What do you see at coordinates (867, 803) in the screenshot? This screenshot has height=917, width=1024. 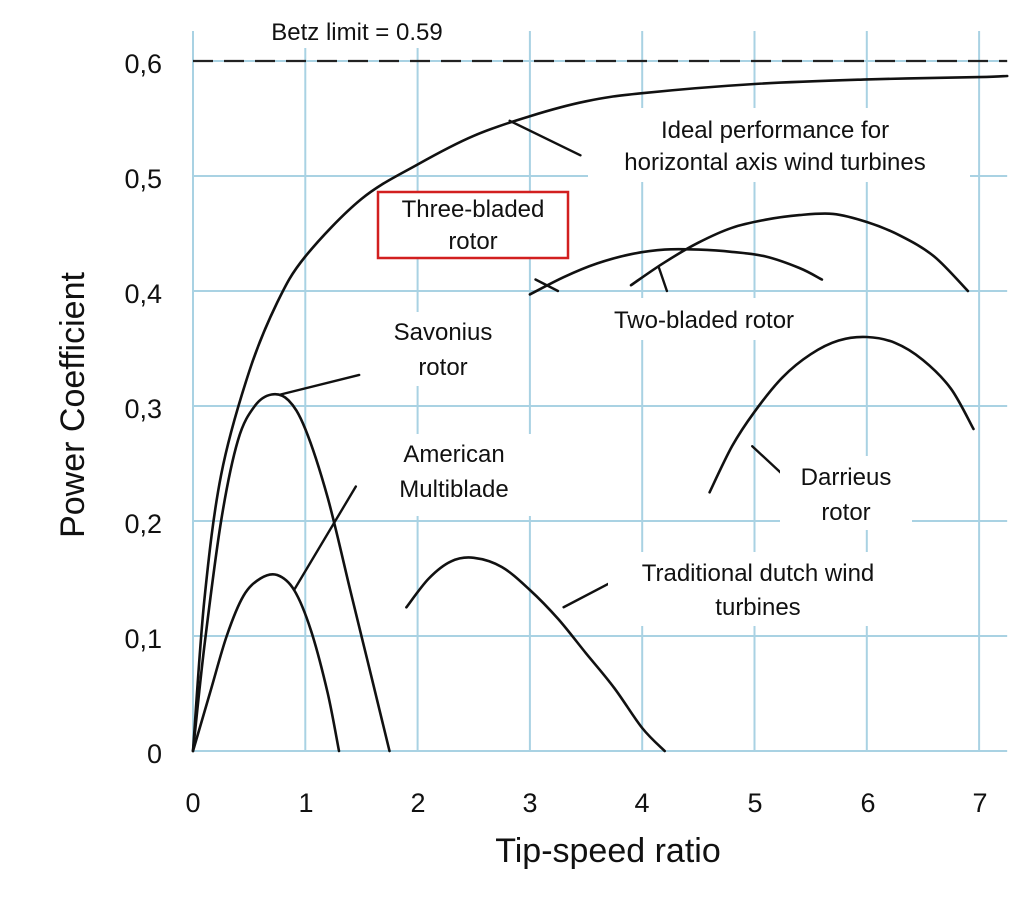 I see `x-tick-label: 6` at bounding box center [867, 803].